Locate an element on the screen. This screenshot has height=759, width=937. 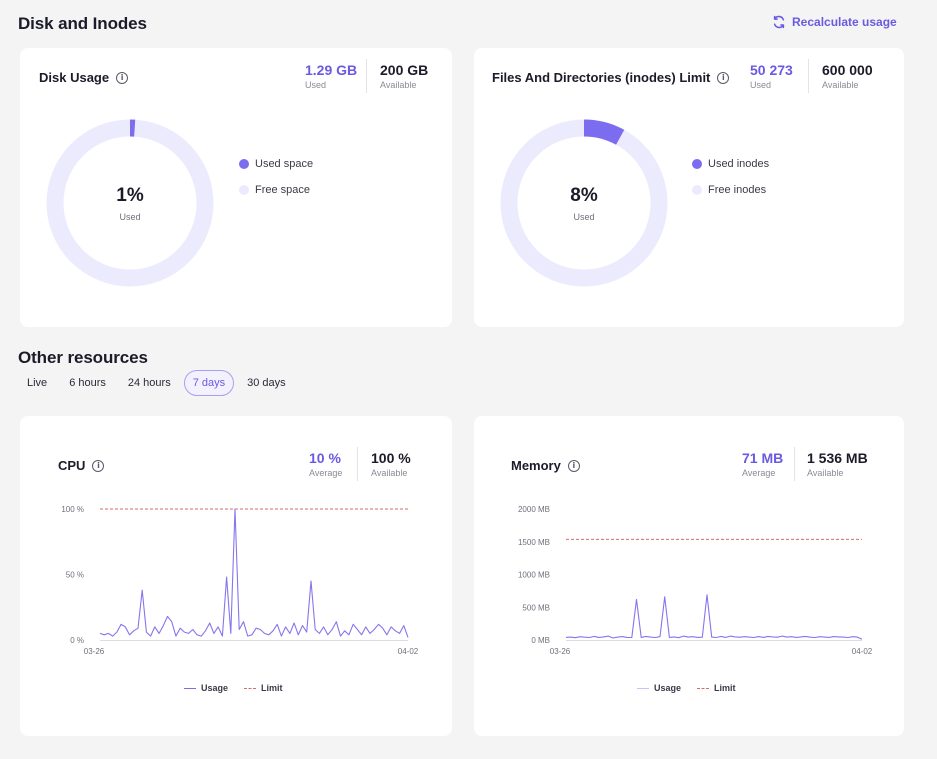
cpu-chart: 0 % 50 % 100 % 03-26 04-02 is located at coordinates (240, 580).